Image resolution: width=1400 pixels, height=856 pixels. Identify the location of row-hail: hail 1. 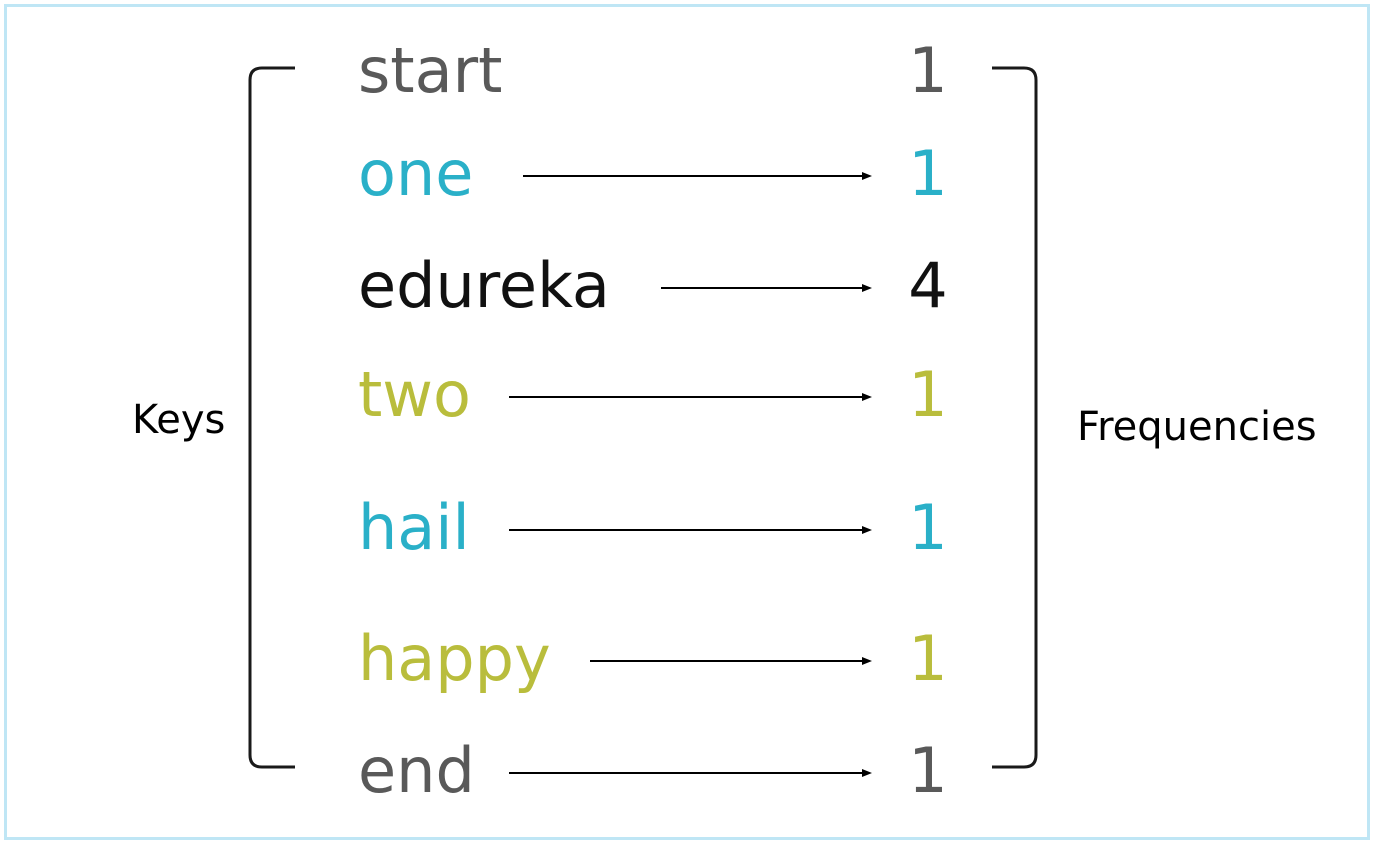
(653, 527).